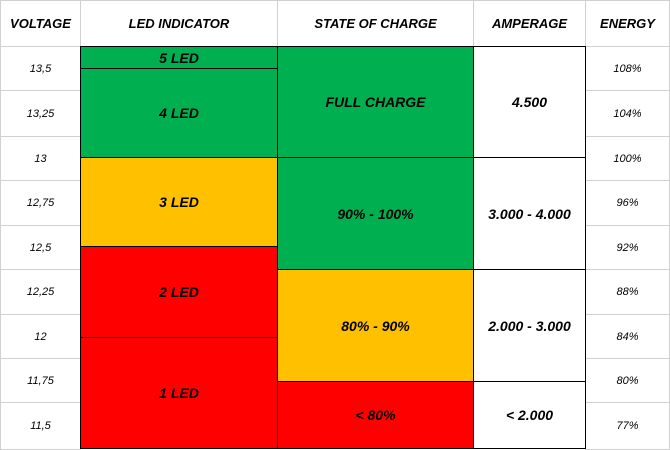 The image size is (670, 450). Describe the element at coordinates (627, 336) in the screenshot. I see `energy-cell: 84%` at that location.